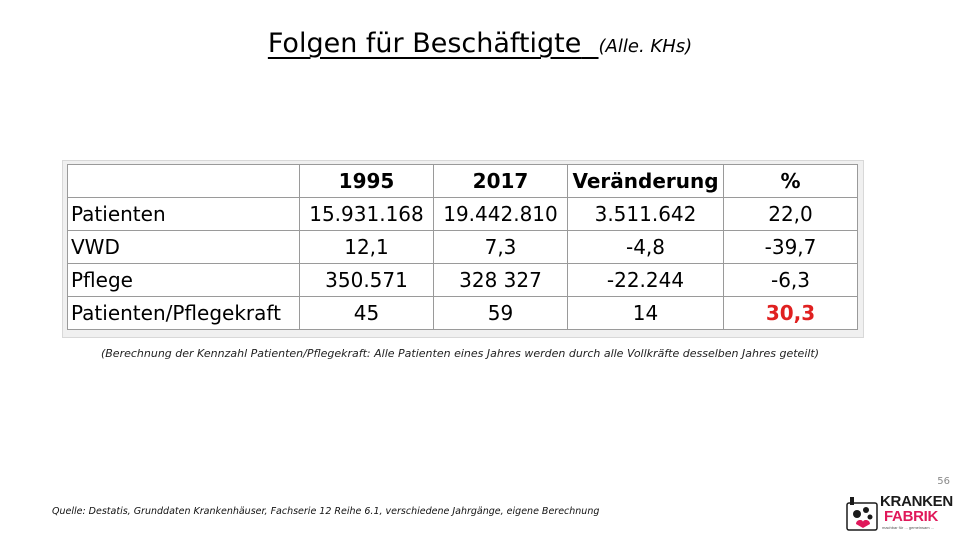  Describe the element at coordinates (645, 313) in the screenshot. I see `cell-change: 14` at that location.